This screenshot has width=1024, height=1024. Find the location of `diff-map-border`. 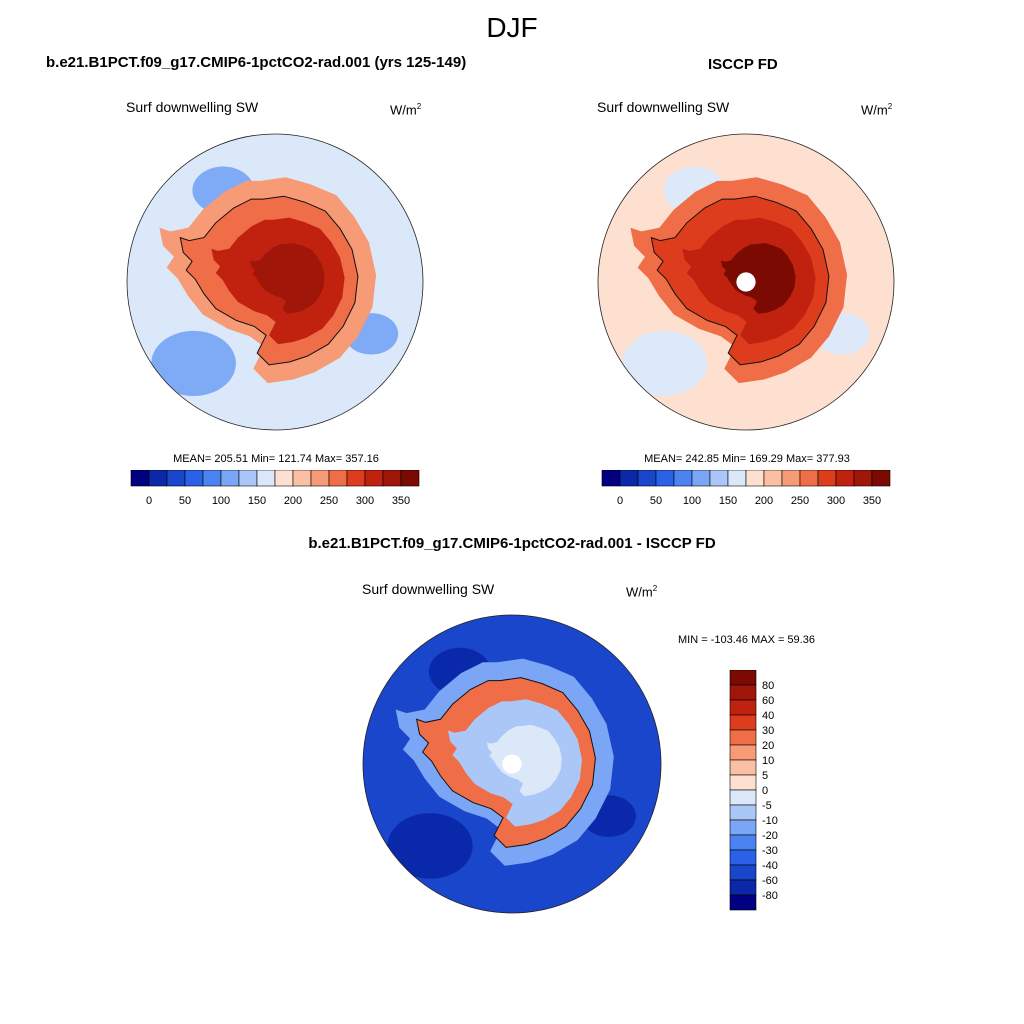

diff-map-border is located at coordinates (512, 764).